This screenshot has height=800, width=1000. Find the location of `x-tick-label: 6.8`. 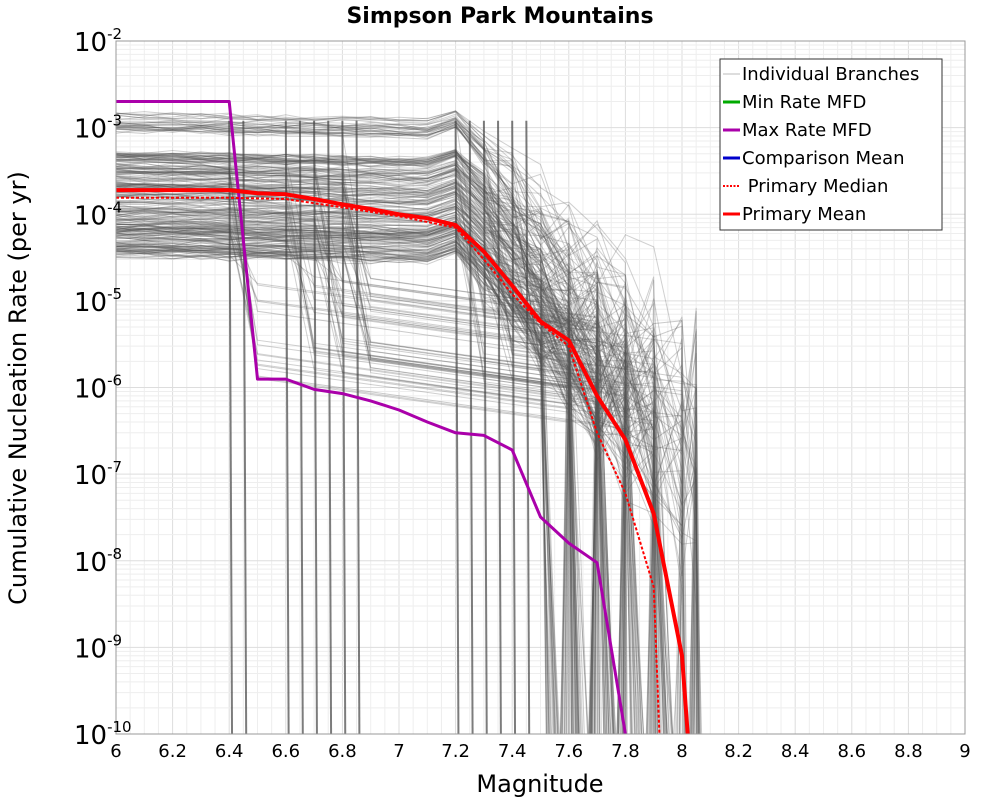

x-tick-label: 6.8 is located at coordinates (342, 751).